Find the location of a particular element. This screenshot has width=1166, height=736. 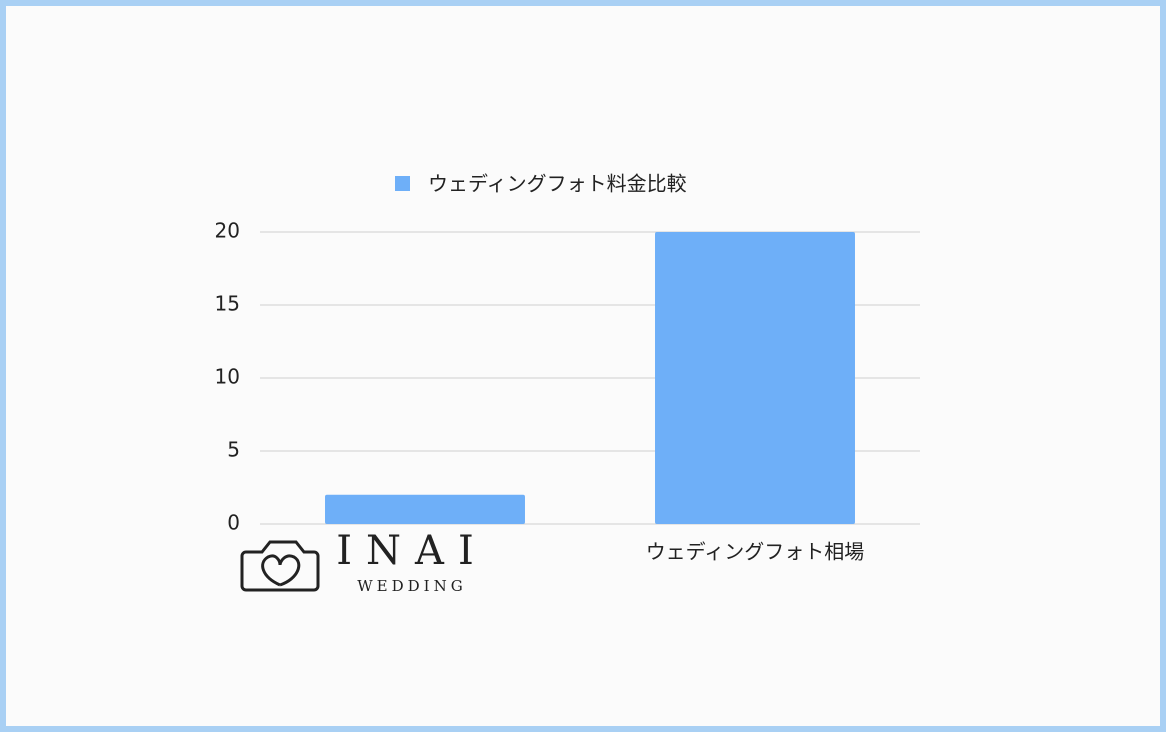

legend-swatch is located at coordinates (402, 183).